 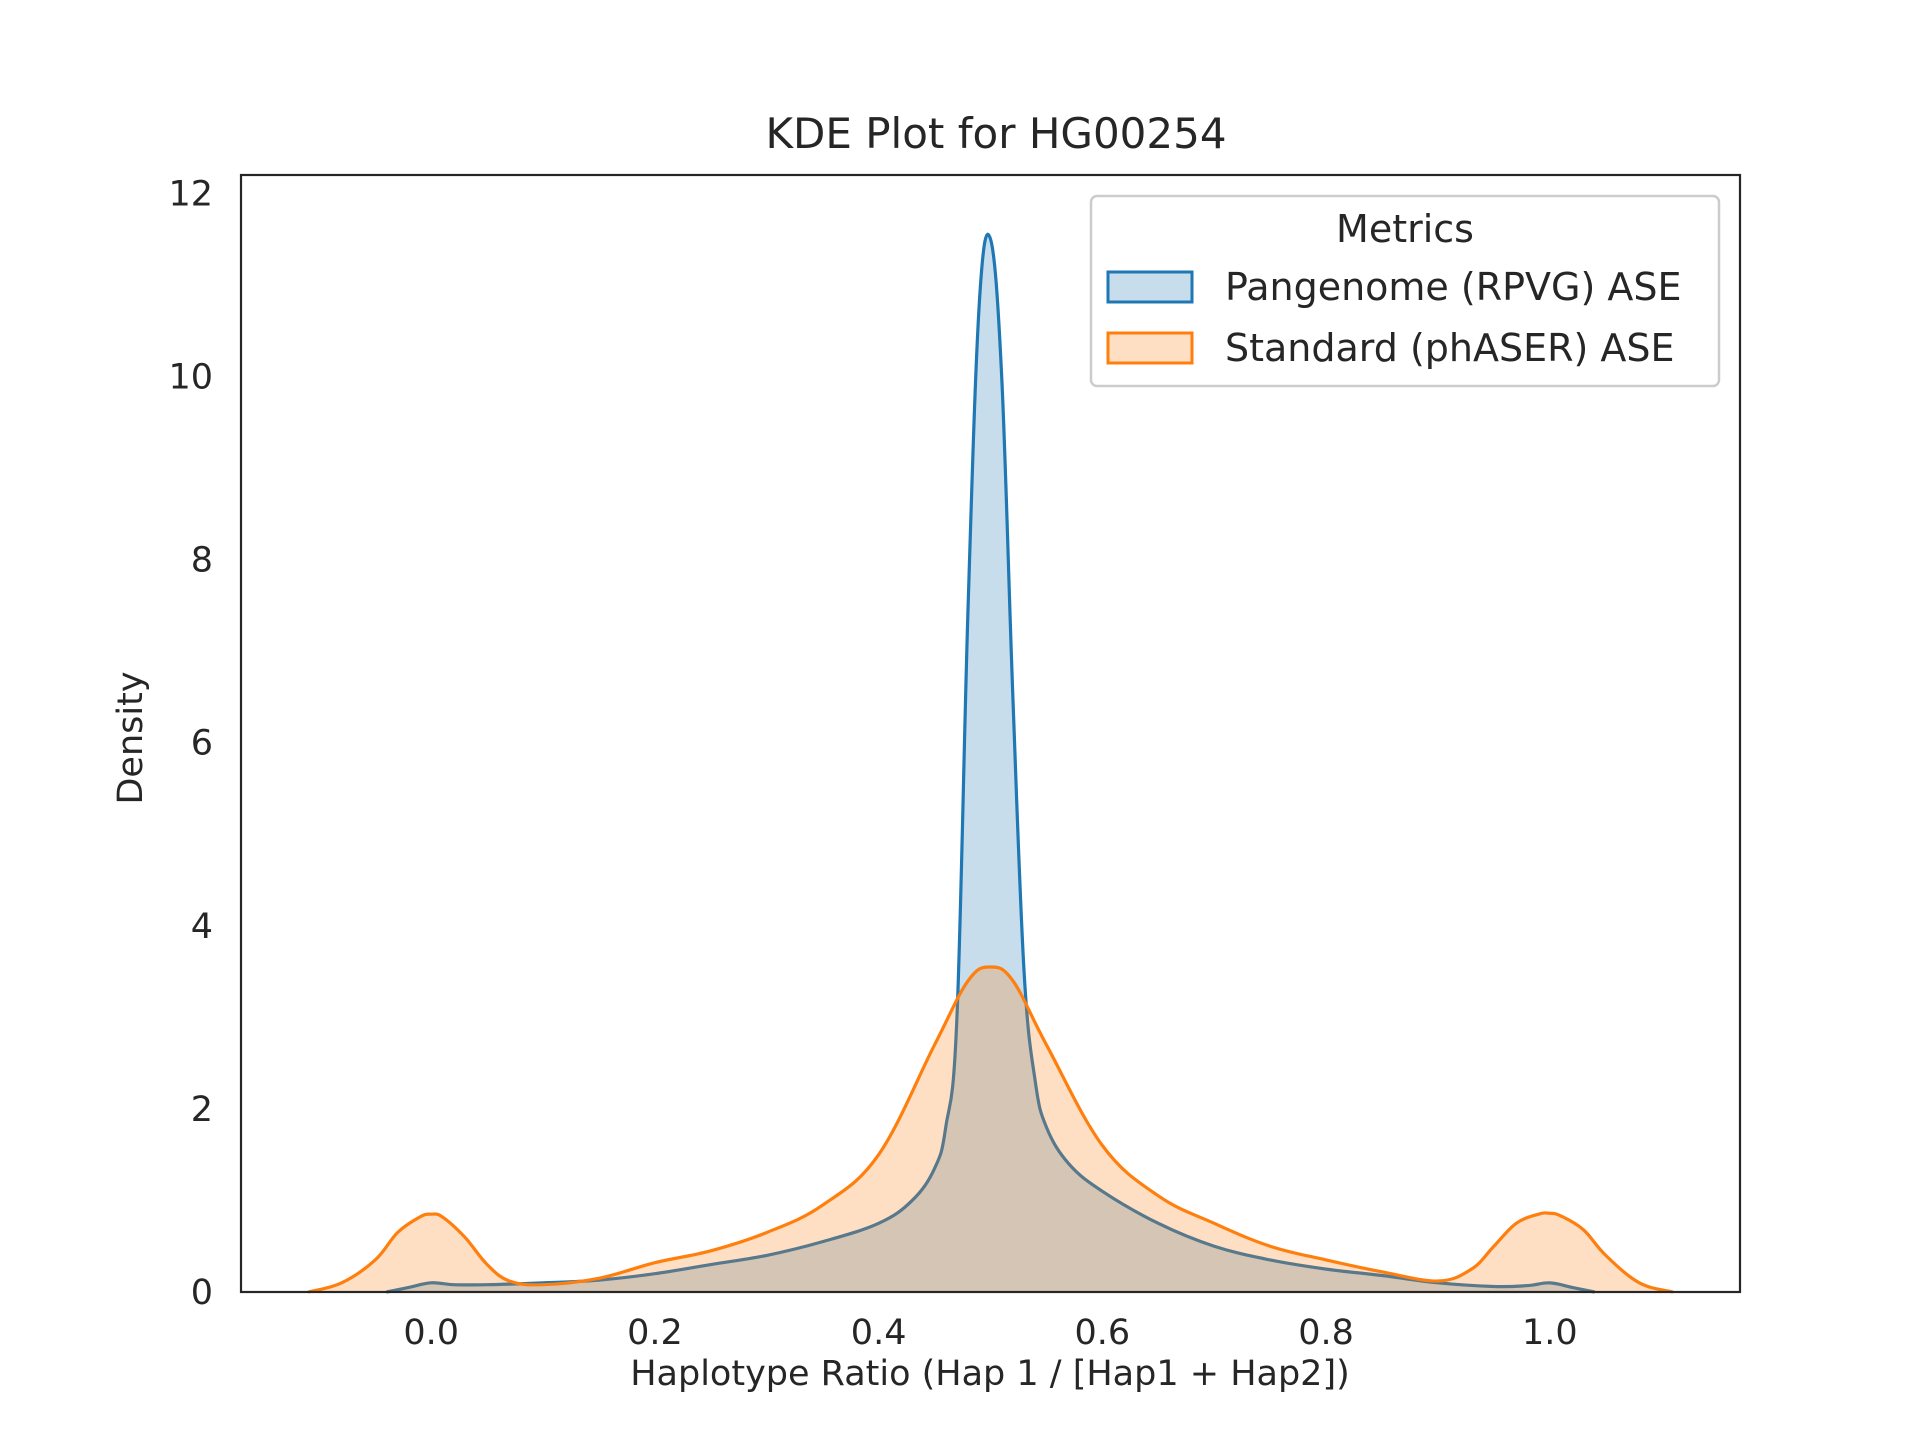 I want to click on x-axis-ticks: 0.0 0.2 0.4 0.6 0.8 1.0, so click(x=990, y=1333).